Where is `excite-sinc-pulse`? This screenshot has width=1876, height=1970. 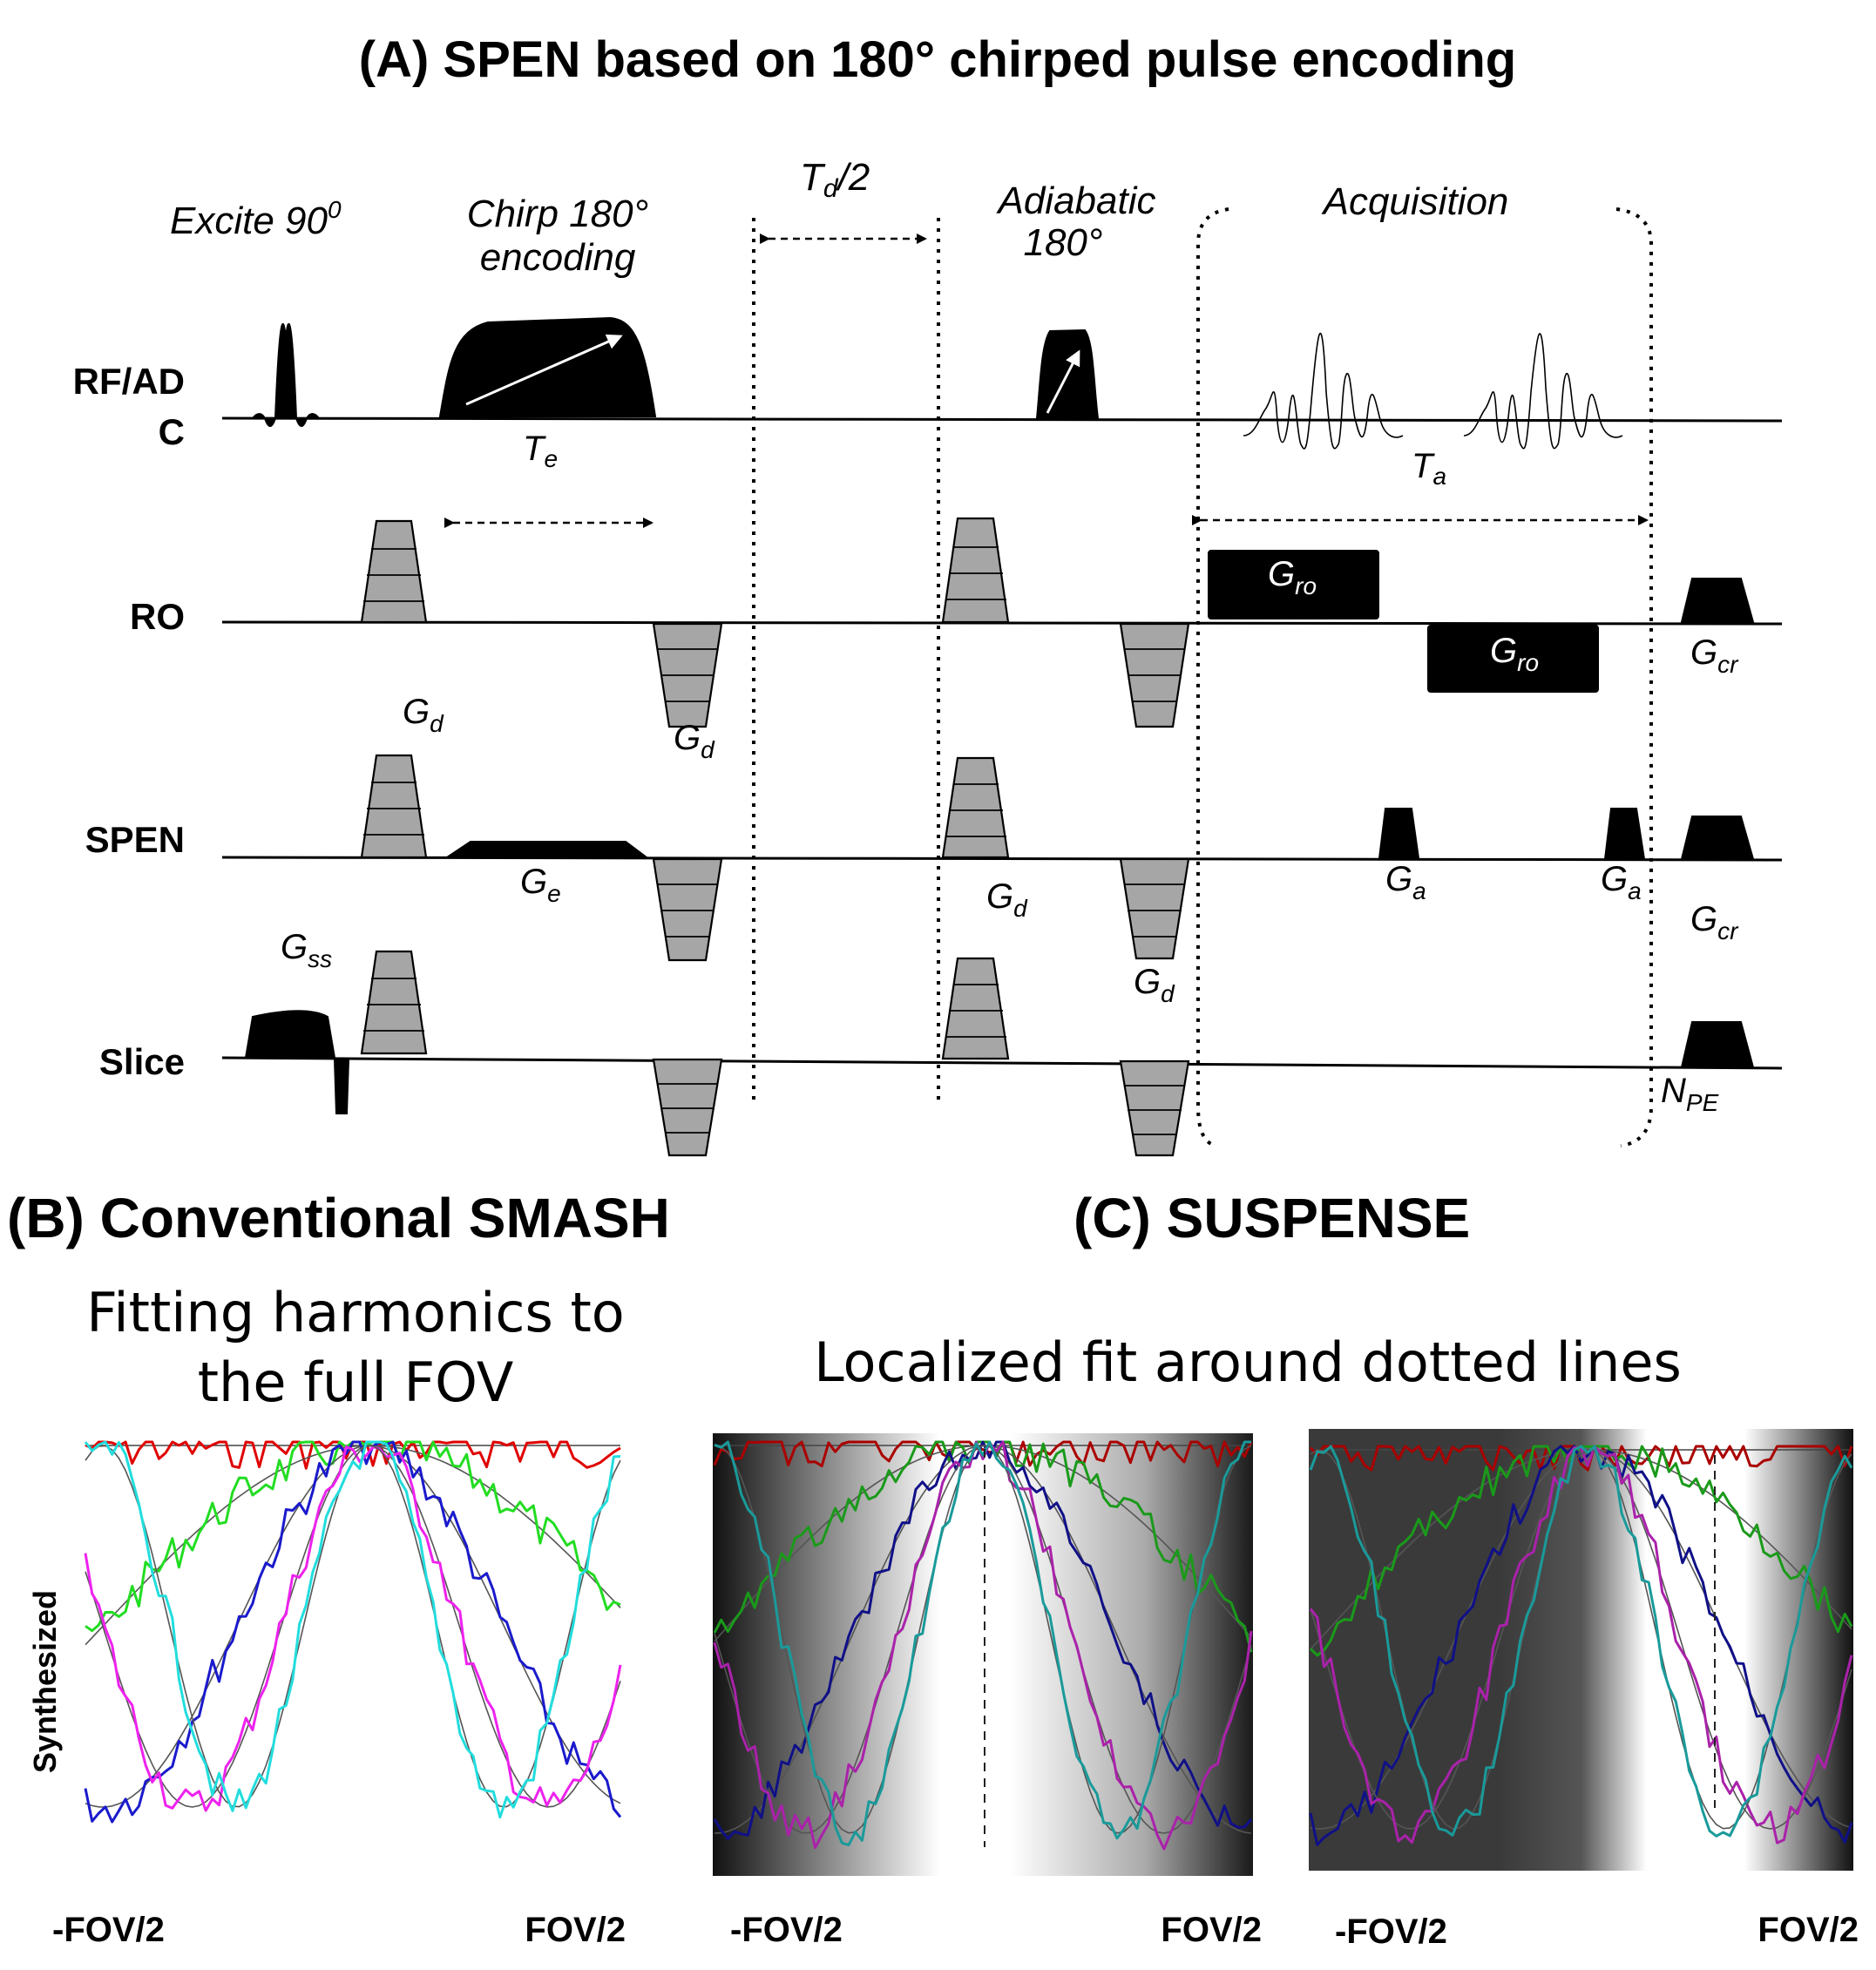
excite-sinc-pulse is located at coordinates (286, 375).